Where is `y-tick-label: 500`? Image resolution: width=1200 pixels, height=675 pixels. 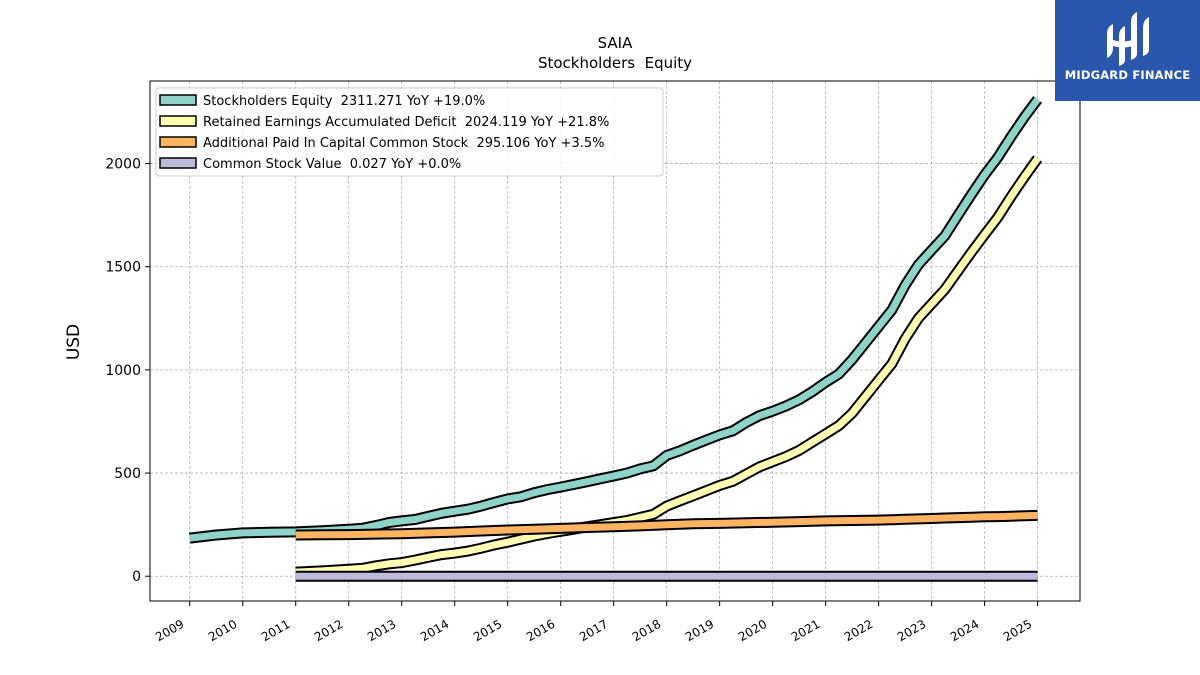 y-tick-label: 500 is located at coordinates (127, 474).